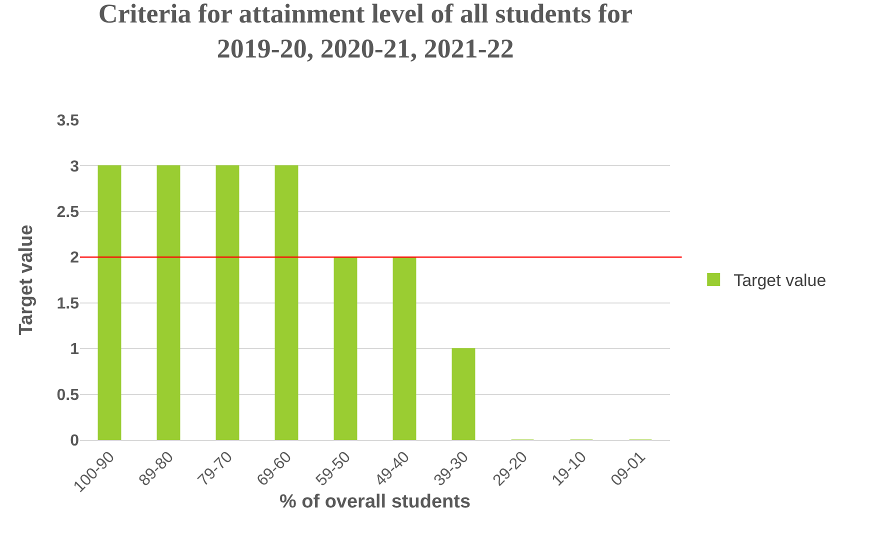 The width and height of the screenshot is (870, 560). I want to click on y-tick-label: 0.5, so click(68, 395).